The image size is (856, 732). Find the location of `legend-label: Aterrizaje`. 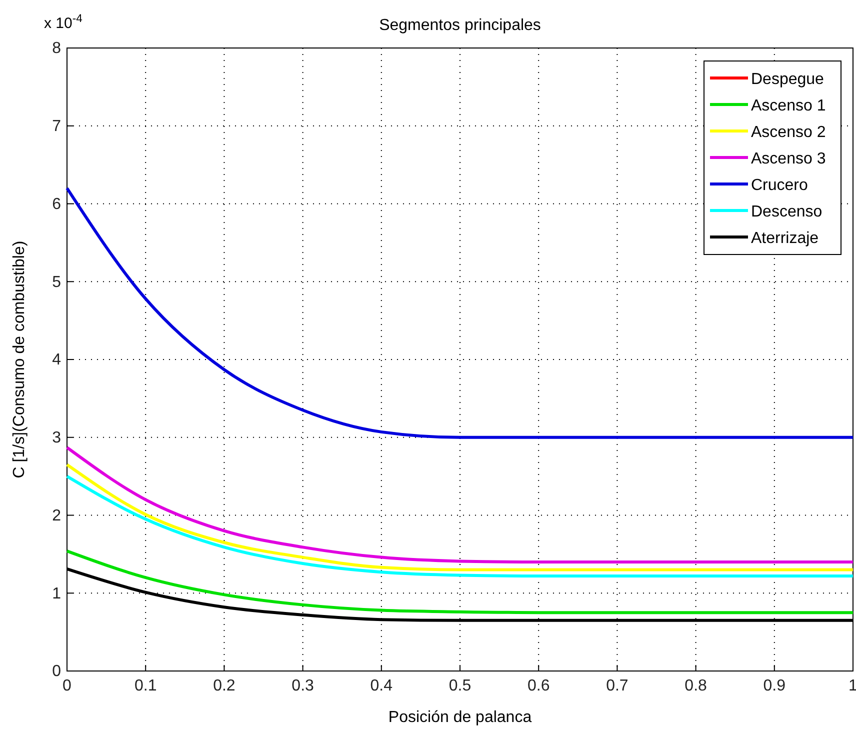

legend-label: Aterrizaje is located at coordinates (785, 238).